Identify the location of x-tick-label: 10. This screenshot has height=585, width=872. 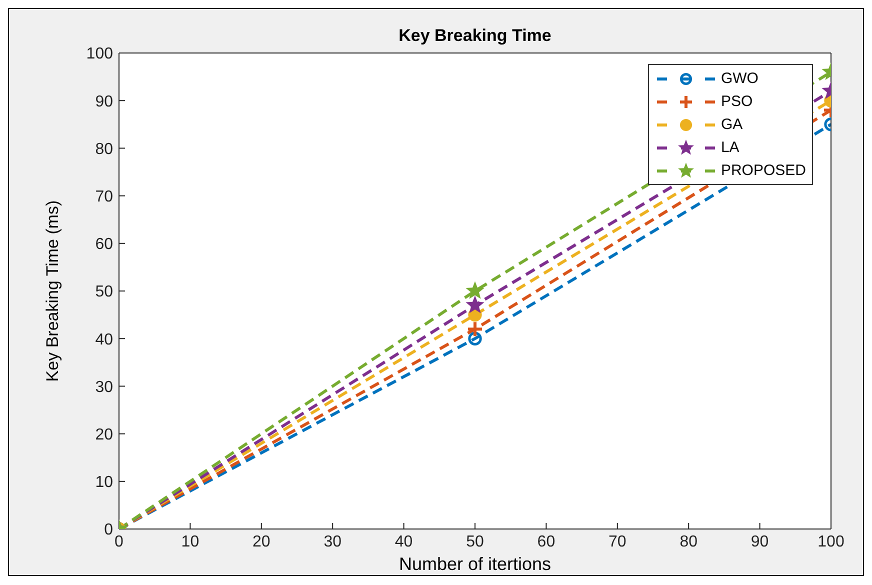
(190, 541).